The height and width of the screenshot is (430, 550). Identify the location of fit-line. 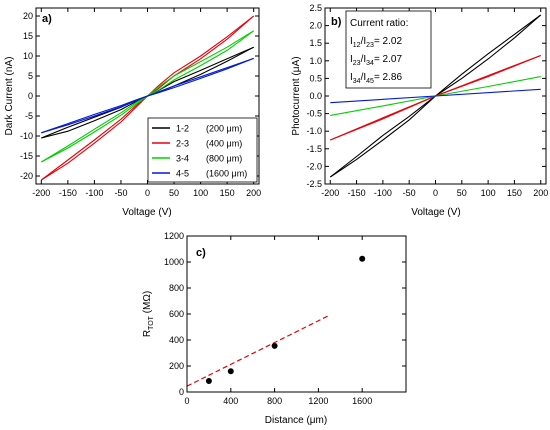
(258, 350).